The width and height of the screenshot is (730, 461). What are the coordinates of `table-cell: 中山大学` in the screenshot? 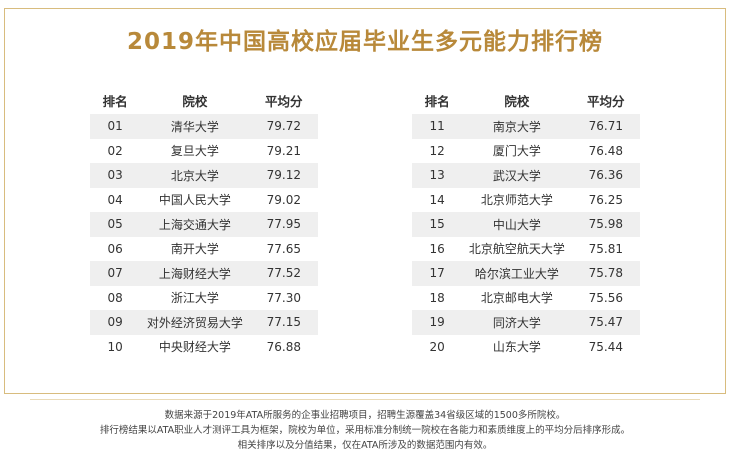 It's located at (517, 224).